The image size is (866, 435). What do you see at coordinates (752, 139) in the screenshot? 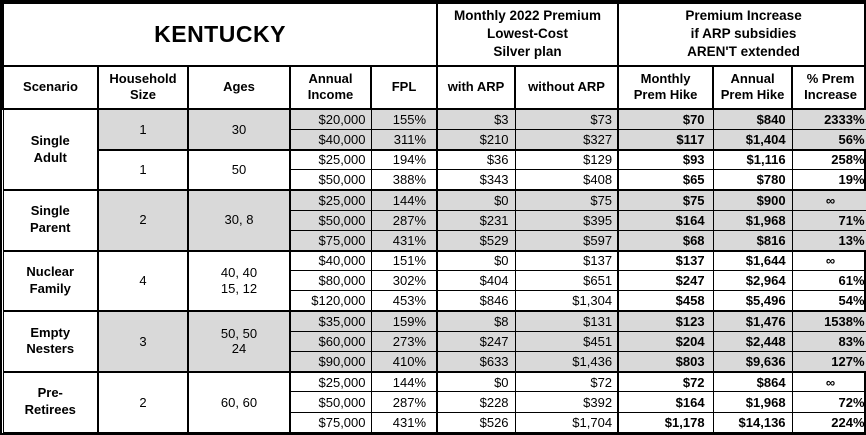
I see `cell-annual-hike: $1,404` at bounding box center [752, 139].